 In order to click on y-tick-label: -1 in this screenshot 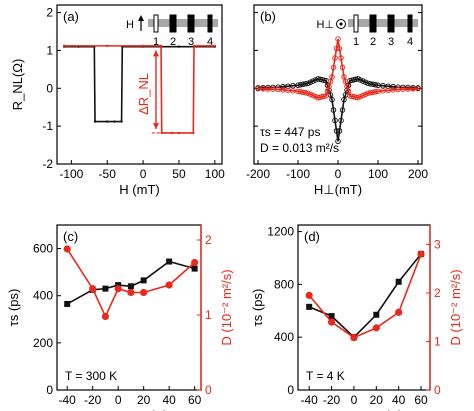, I will do `click(47, 126)`.